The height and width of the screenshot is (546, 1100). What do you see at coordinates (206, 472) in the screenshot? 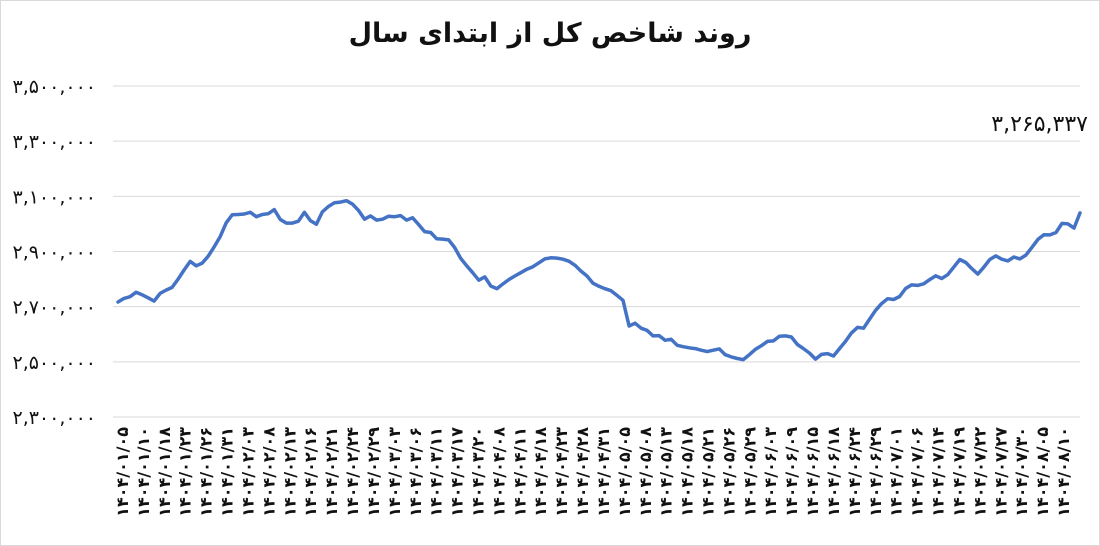
I see `x-tick-label: ۱۴۰۴/۰۱/۲۶` at bounding box center [206, 472].